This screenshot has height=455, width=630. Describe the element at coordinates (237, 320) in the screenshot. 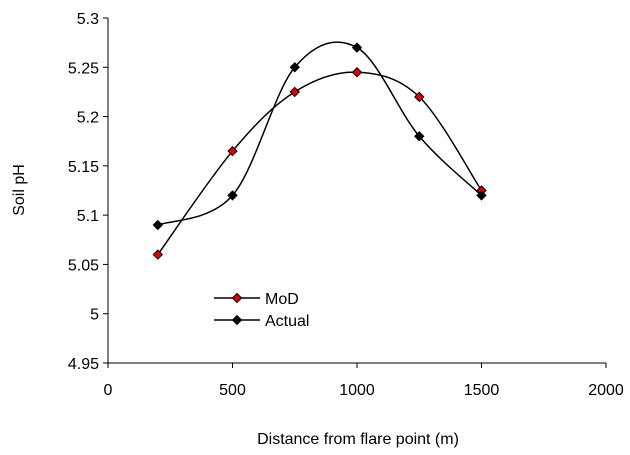

I see `legend-marker-actual` at that location.